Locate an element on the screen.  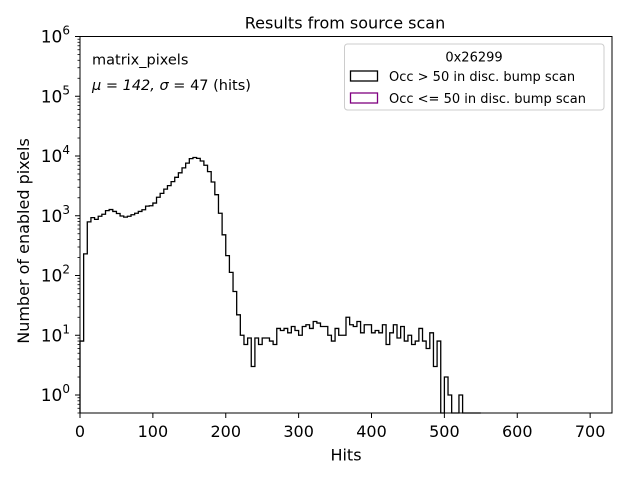
y-tick-label: 10⁶ is located at coordinates (55, 36).